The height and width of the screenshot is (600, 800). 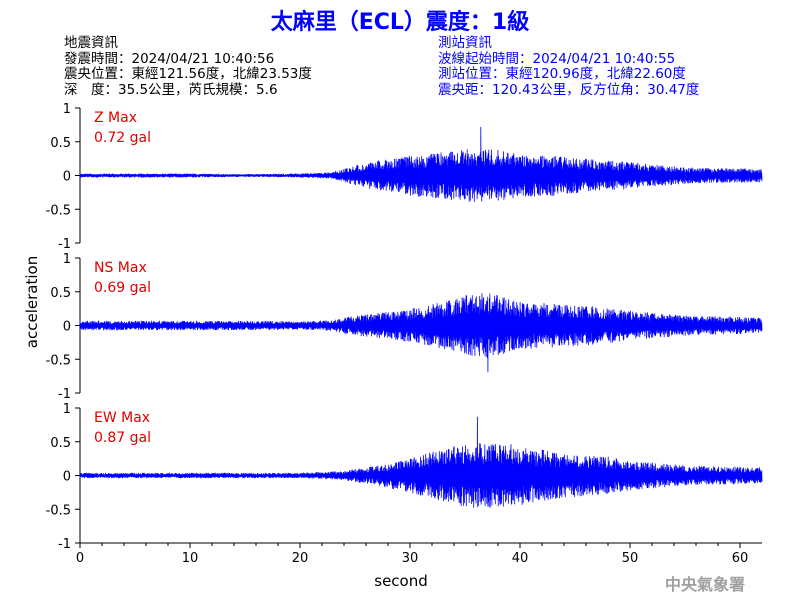 I want to click on max-value-ns: 0.69 gal, so click(x=122, y=288).